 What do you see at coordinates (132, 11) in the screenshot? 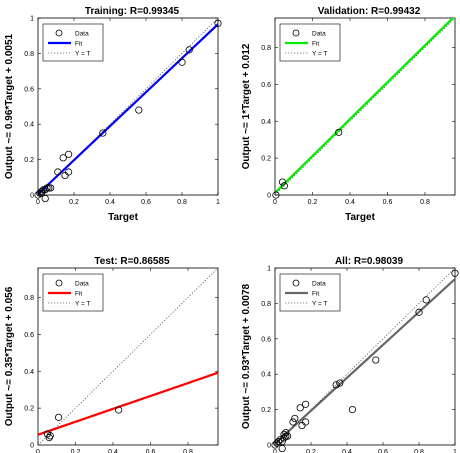
I see `chart-title: Training: R=0.99345` at bounding box center [132, 11].